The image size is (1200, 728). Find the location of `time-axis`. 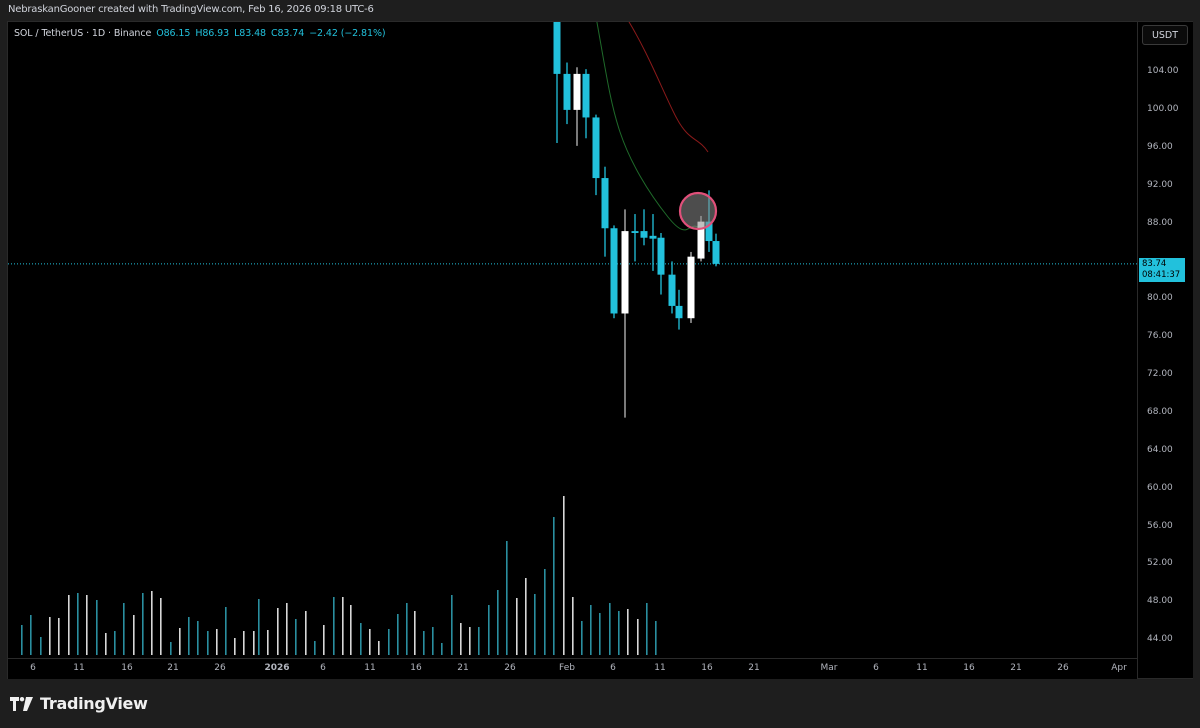

time-axis is located at coordinates (572, 668).